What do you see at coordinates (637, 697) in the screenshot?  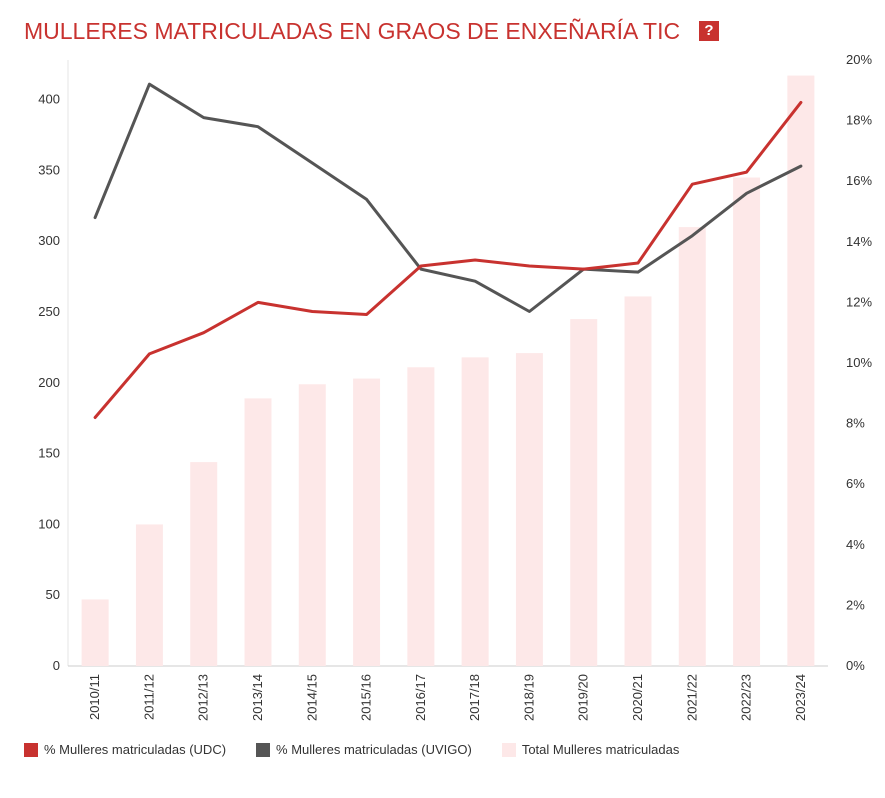 I see `x-tick-label: 2020/21` at bounding box center [637, 697].